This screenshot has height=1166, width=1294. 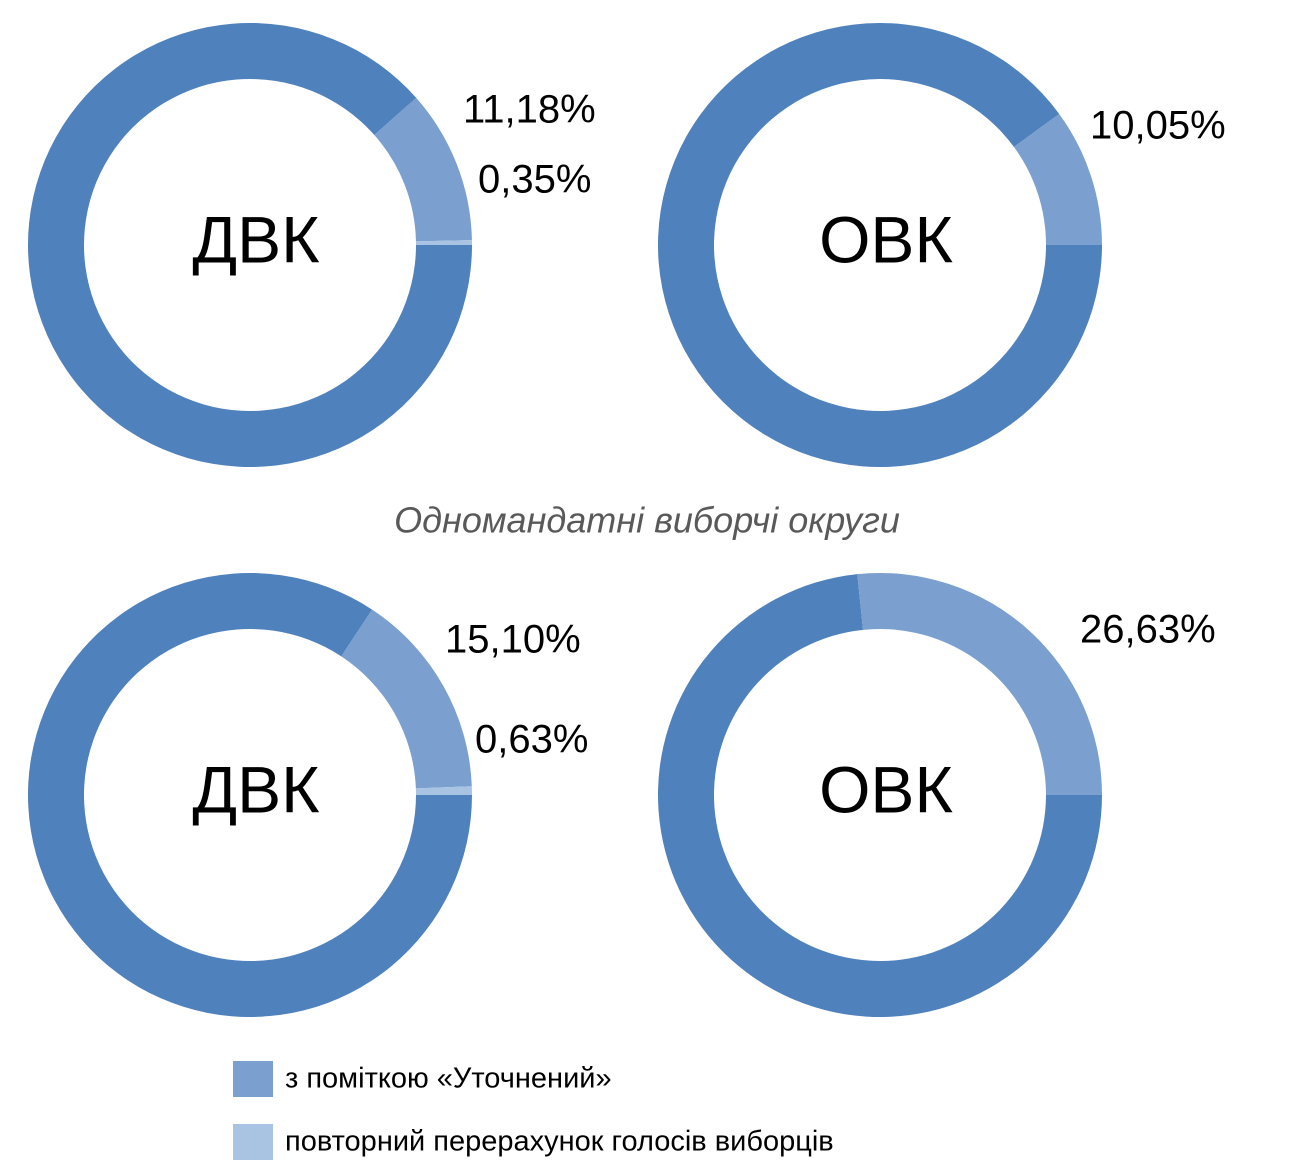 What do you see at coordinates (513, 640) in the screenshot?
I see `value-label: 15,10%` at bounding box center [513, 640].